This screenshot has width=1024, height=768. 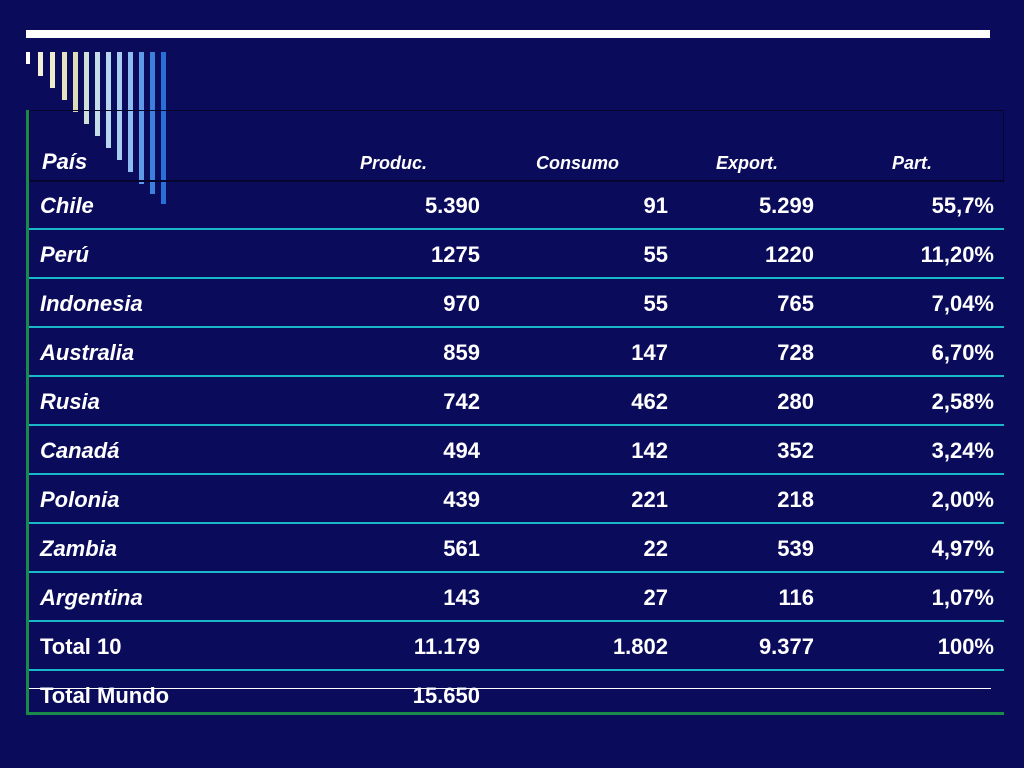 What do you see at coordinates (96, 128) in the screenshot?
I see `decorative-bars` at bounding box center [96, 128].